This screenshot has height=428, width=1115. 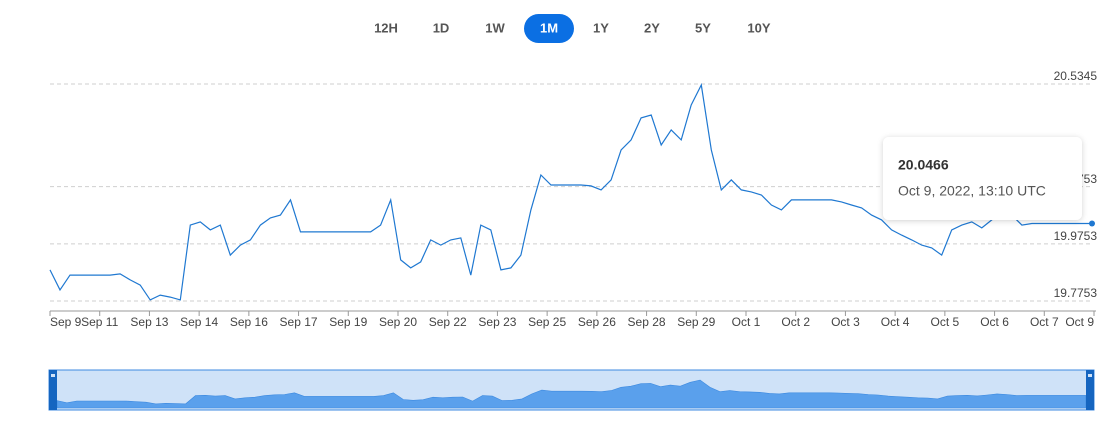 What do you see at coordinates (1076, 236) in the screenshot?
I see `y-tick-label: 19.9753` at bounding box center [1076, 236].